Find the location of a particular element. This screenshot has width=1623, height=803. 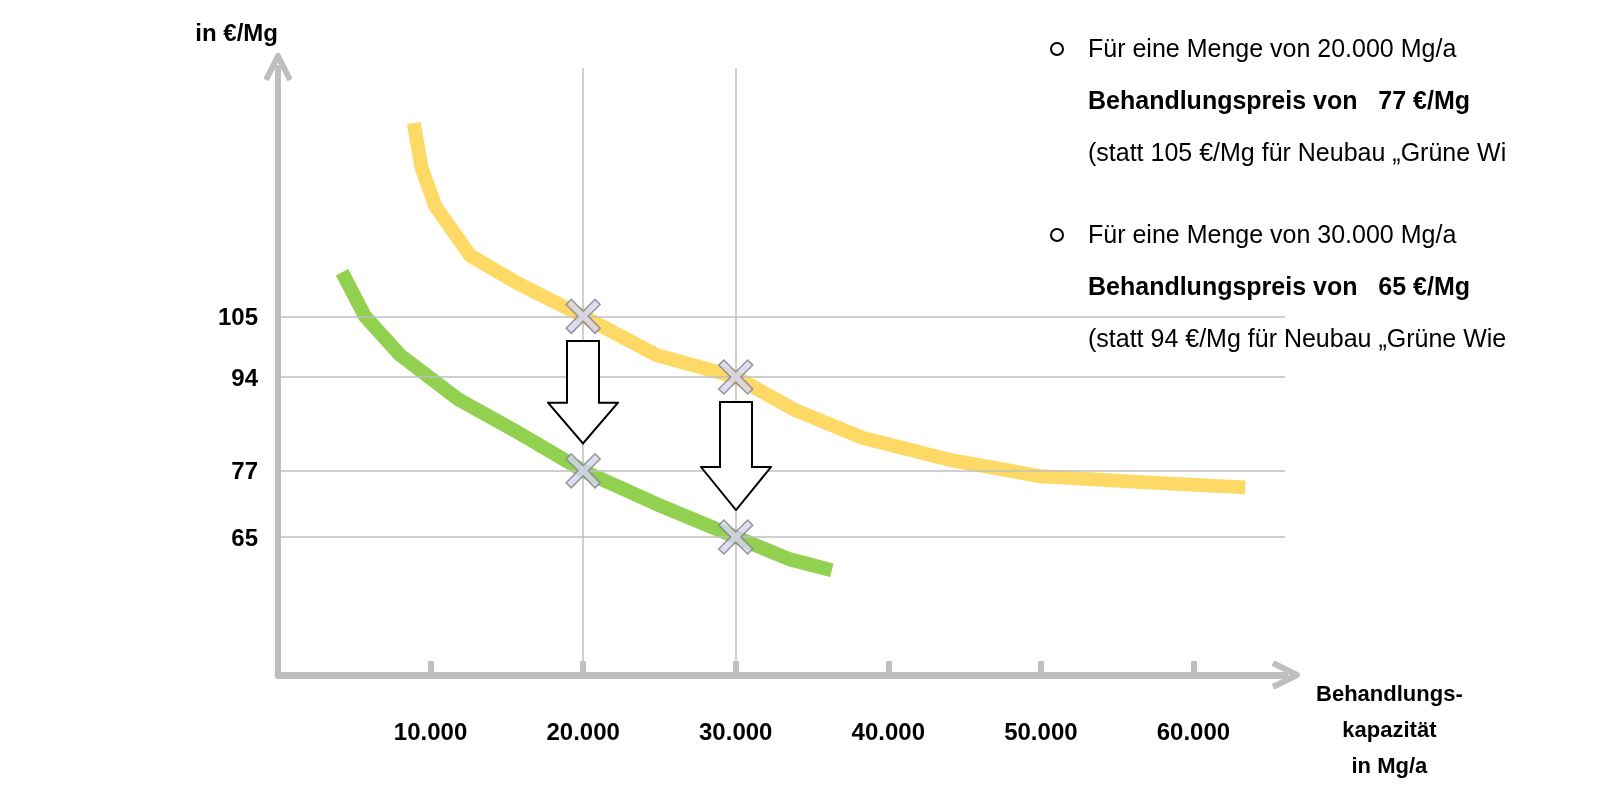

y-tick-label: 105 is located at coordinates (237, 316).